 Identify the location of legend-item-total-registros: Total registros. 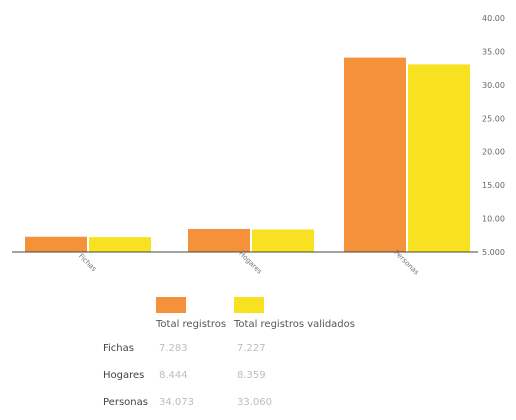
(191, 313).